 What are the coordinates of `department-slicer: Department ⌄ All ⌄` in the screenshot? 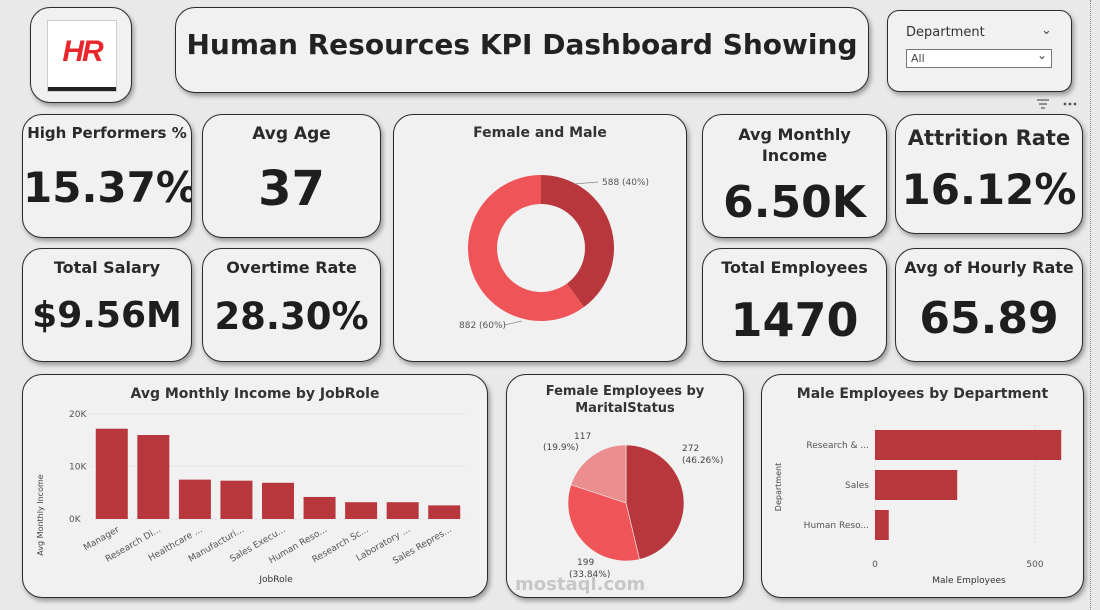 It's located at (979, 51).